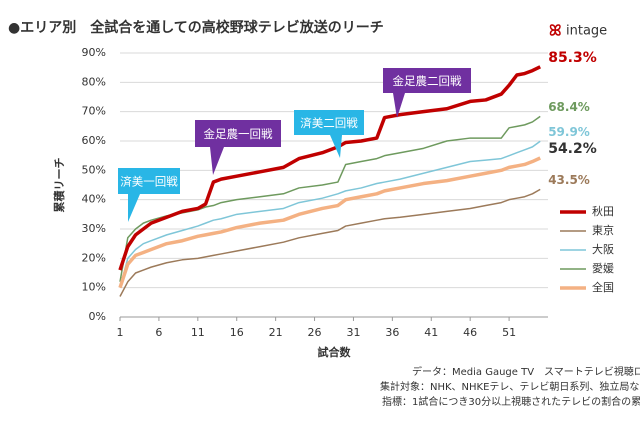 The width and height of the screenshot is (640, 426). Describe the element at coordinates (94, 169) in the screenshot. I see `y-tick-label: 50%` at that location.